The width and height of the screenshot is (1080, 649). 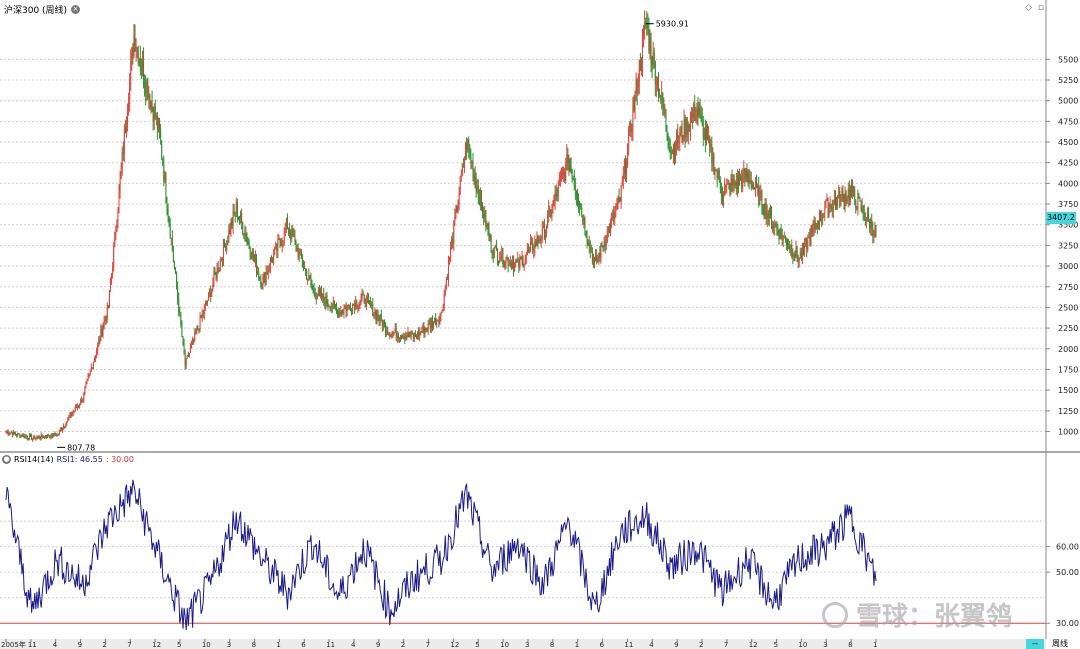 I want to click on indicator-settings-icon: ●, so click(x=6, y=459).